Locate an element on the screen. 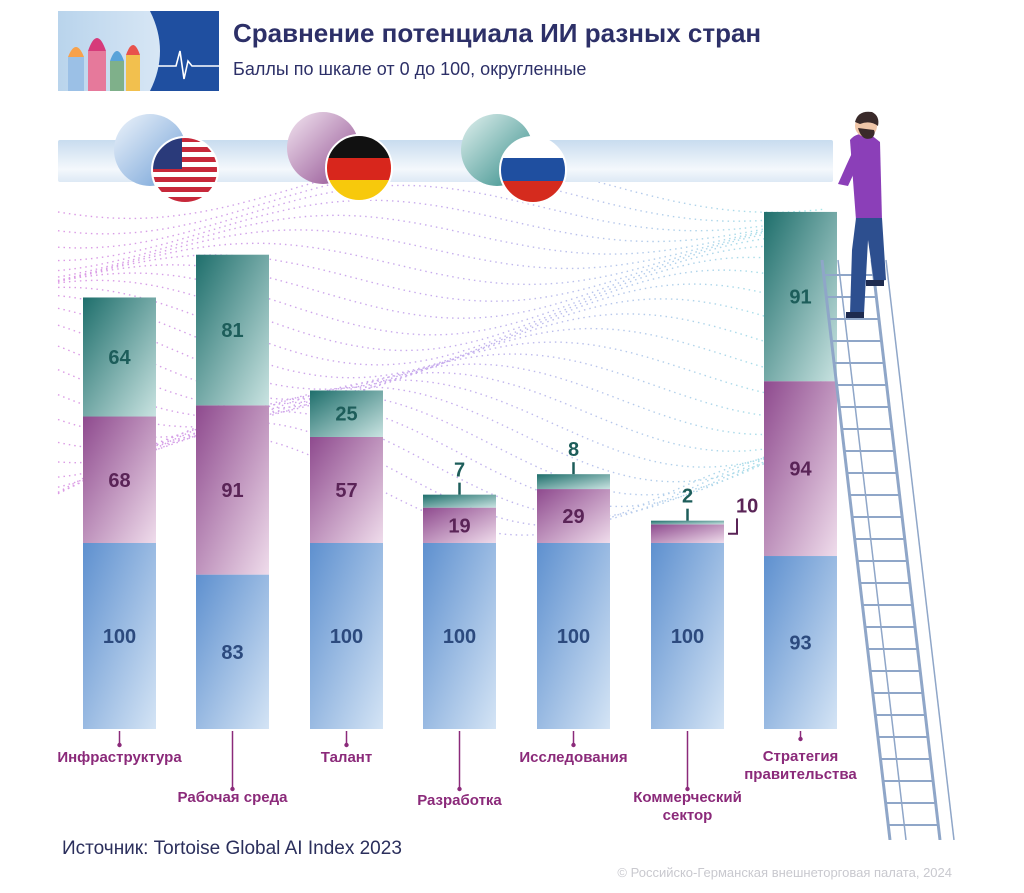  value-label-usa: 83 is located at coordinates (232, 653).